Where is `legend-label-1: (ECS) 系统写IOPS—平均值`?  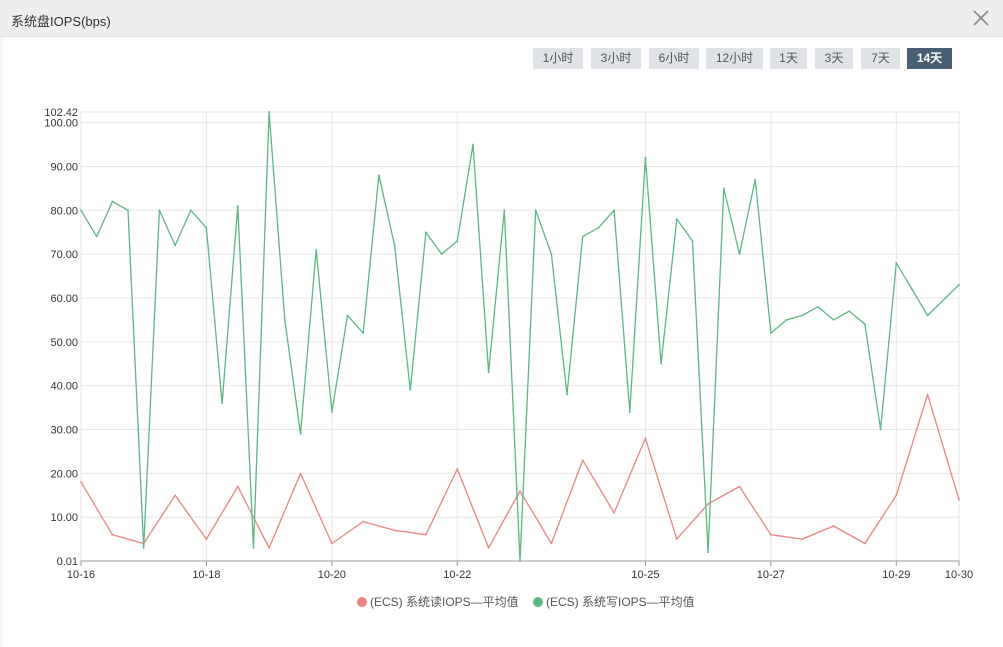
legend-label-1: (ECS) 系统写IOPS—平均值 is located at coordinates (620, 601).